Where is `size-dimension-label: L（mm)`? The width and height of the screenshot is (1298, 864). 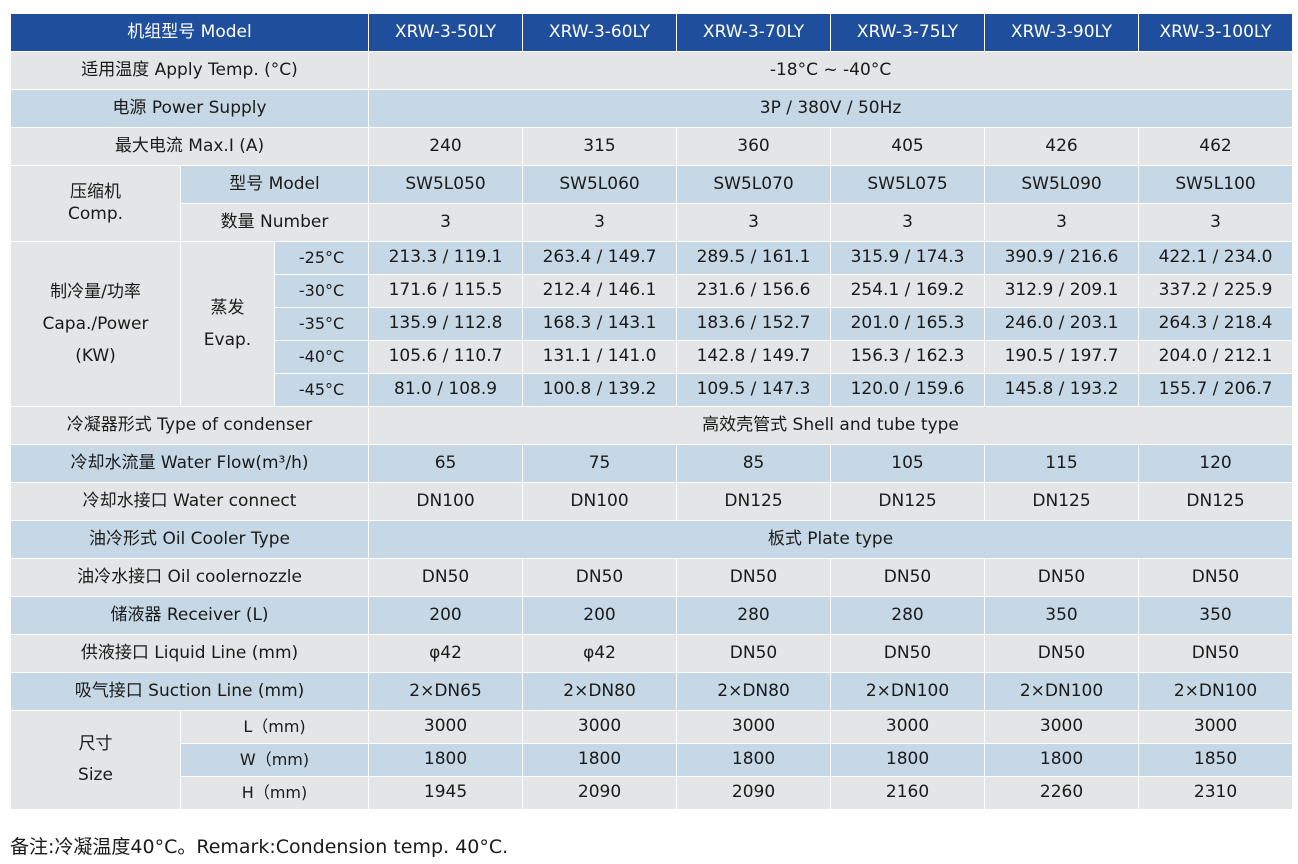
size-dimension-label: L（mm) is located at coordinates (274, 727).